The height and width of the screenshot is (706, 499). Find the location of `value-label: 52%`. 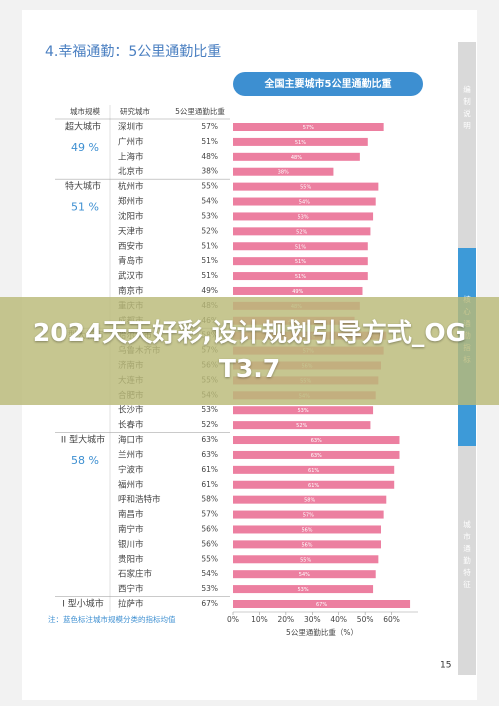

value-label: 52% is located at coordinates (209, 424).